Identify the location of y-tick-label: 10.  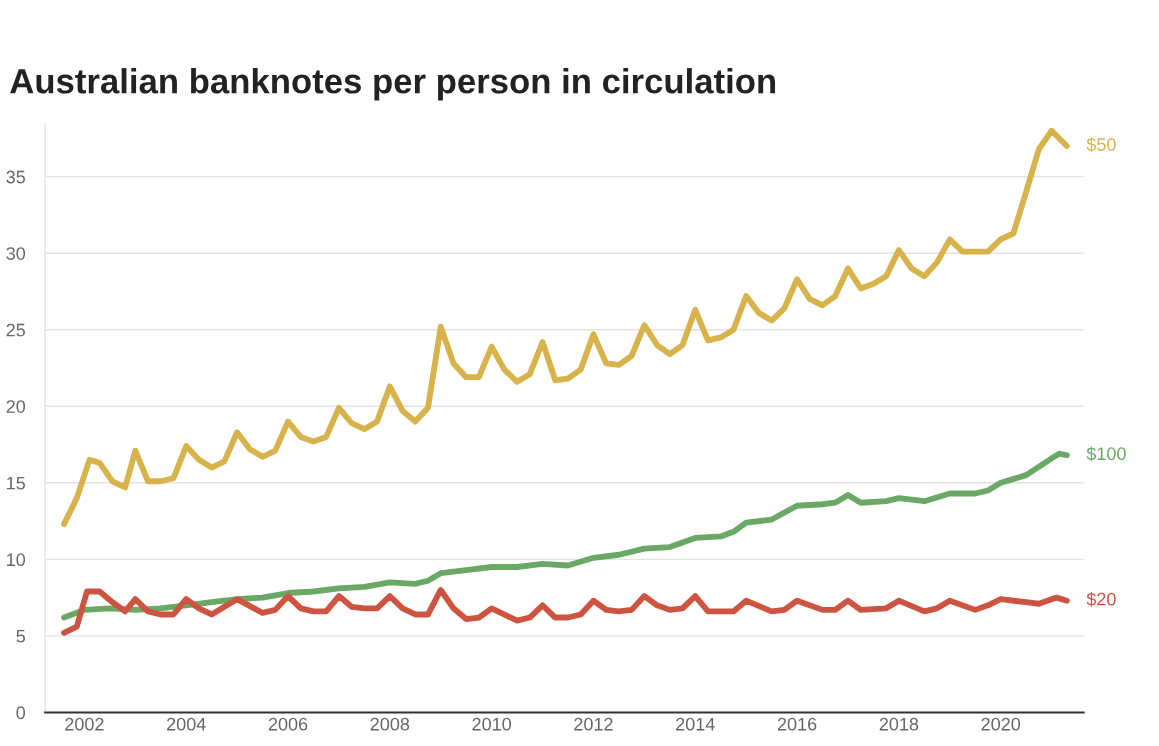
(16, 560).